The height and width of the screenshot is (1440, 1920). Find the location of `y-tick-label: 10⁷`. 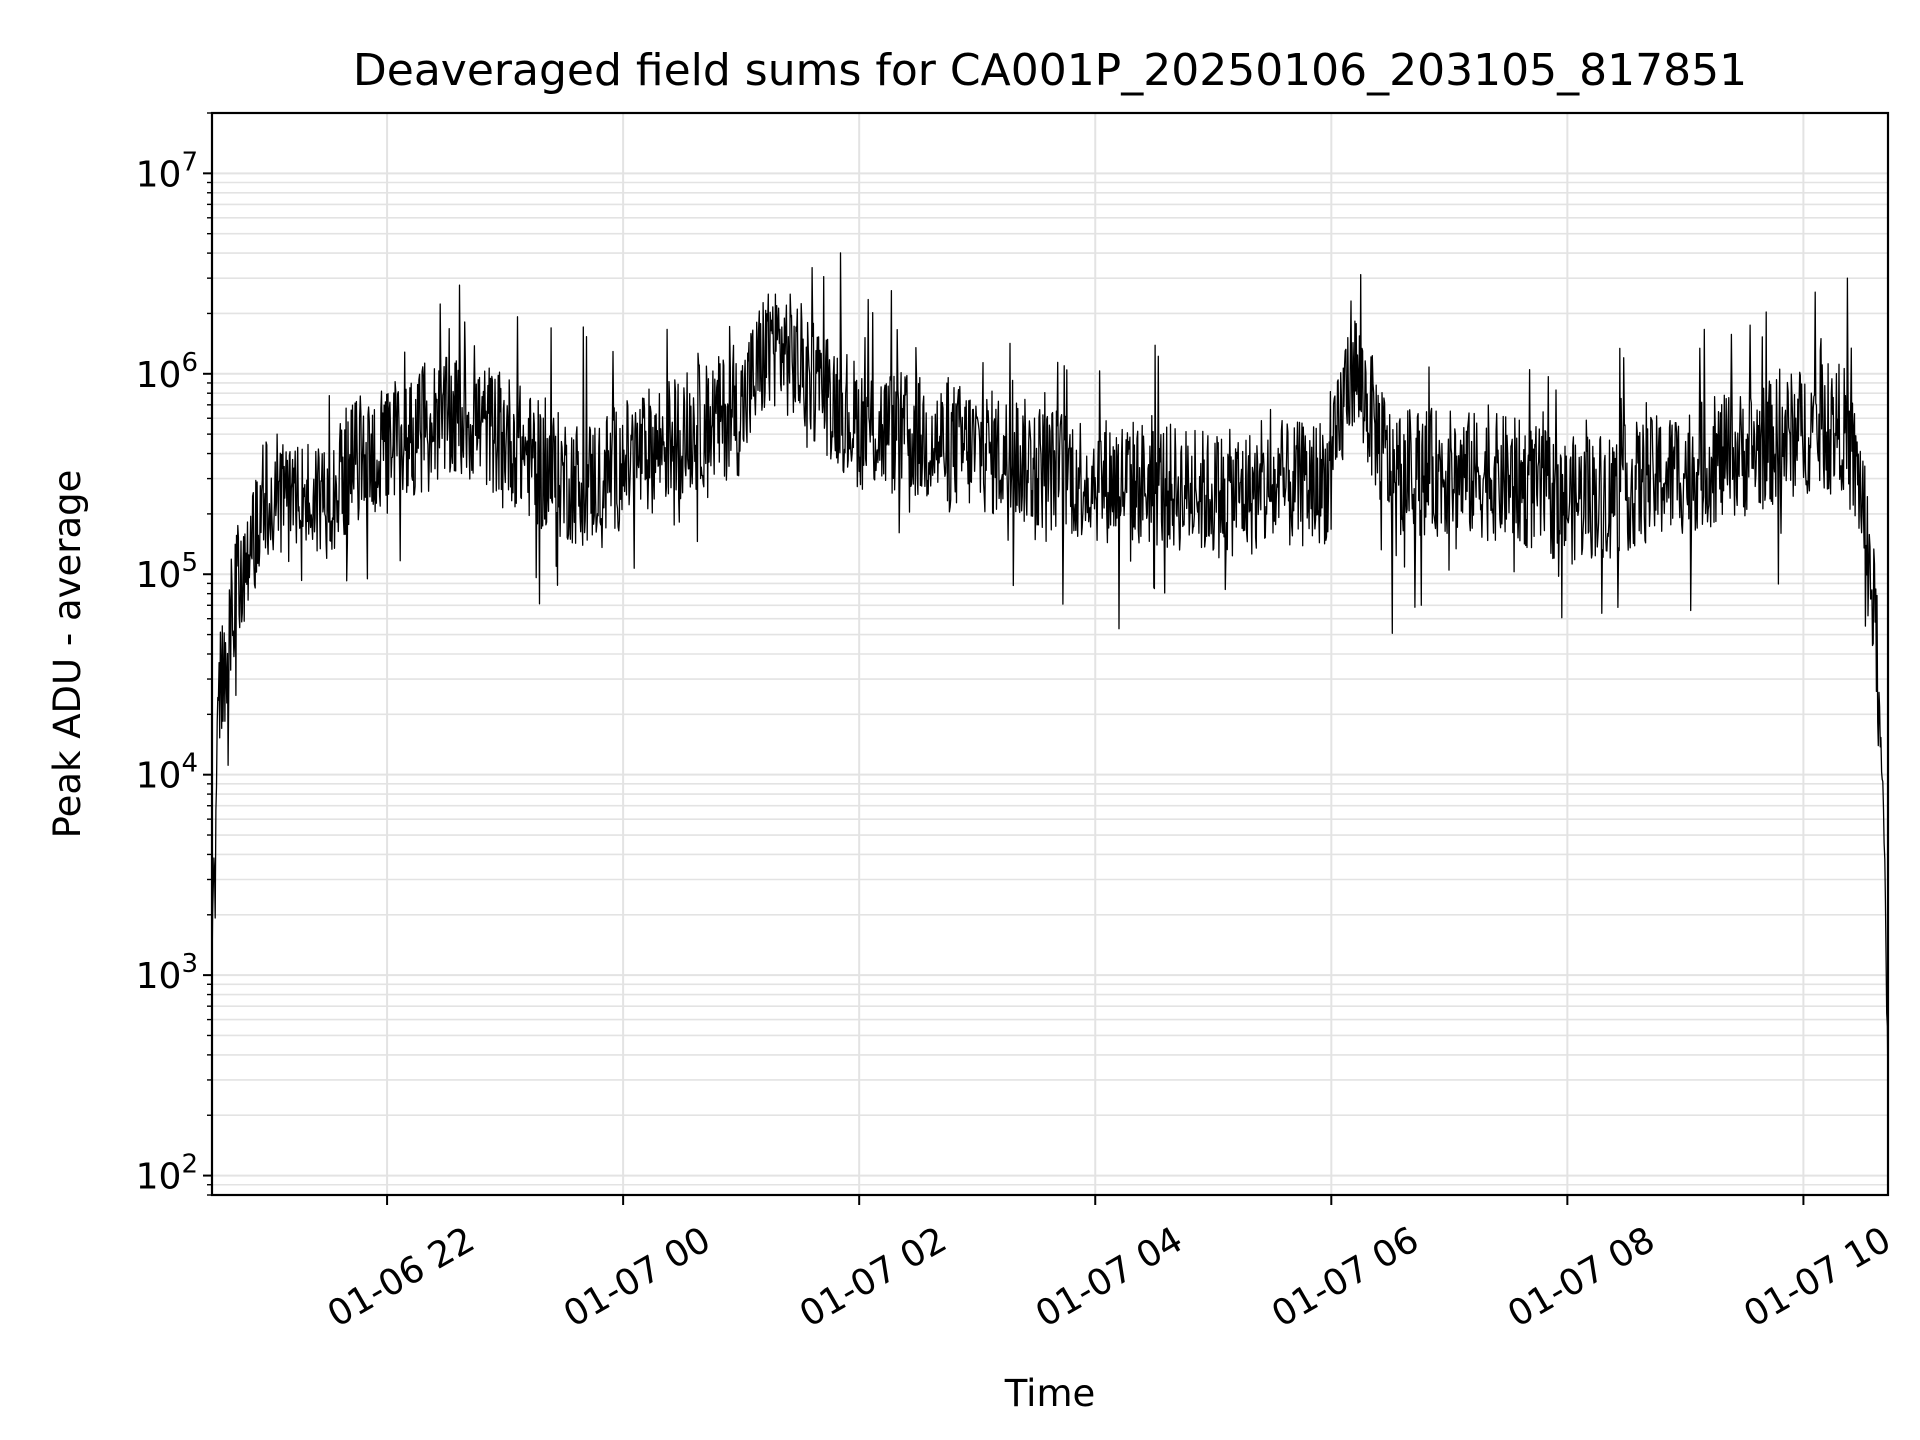

y-tick-label: 10⁷ is located at coordinates (167, 171).